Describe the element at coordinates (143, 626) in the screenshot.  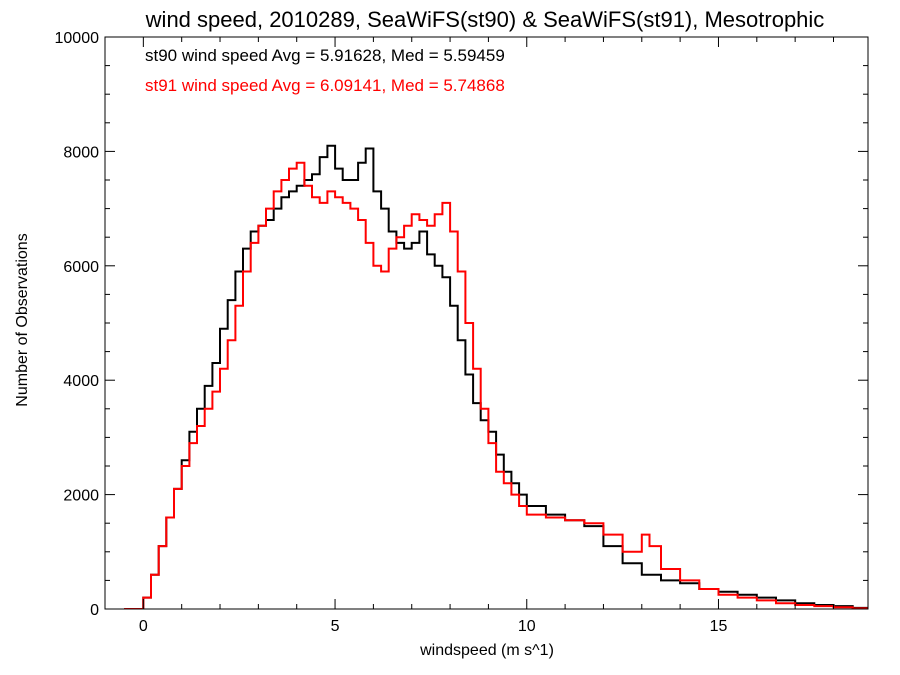
I see `x-tick-label: 0` at that location.